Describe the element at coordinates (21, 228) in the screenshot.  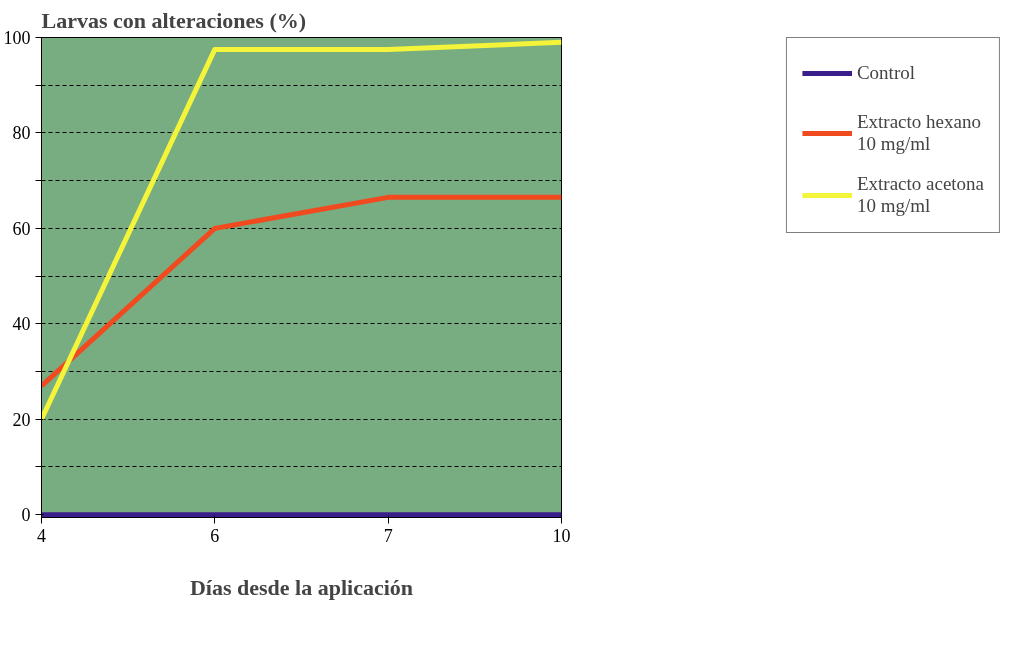
I see `y-tick-label: 60` at that location.